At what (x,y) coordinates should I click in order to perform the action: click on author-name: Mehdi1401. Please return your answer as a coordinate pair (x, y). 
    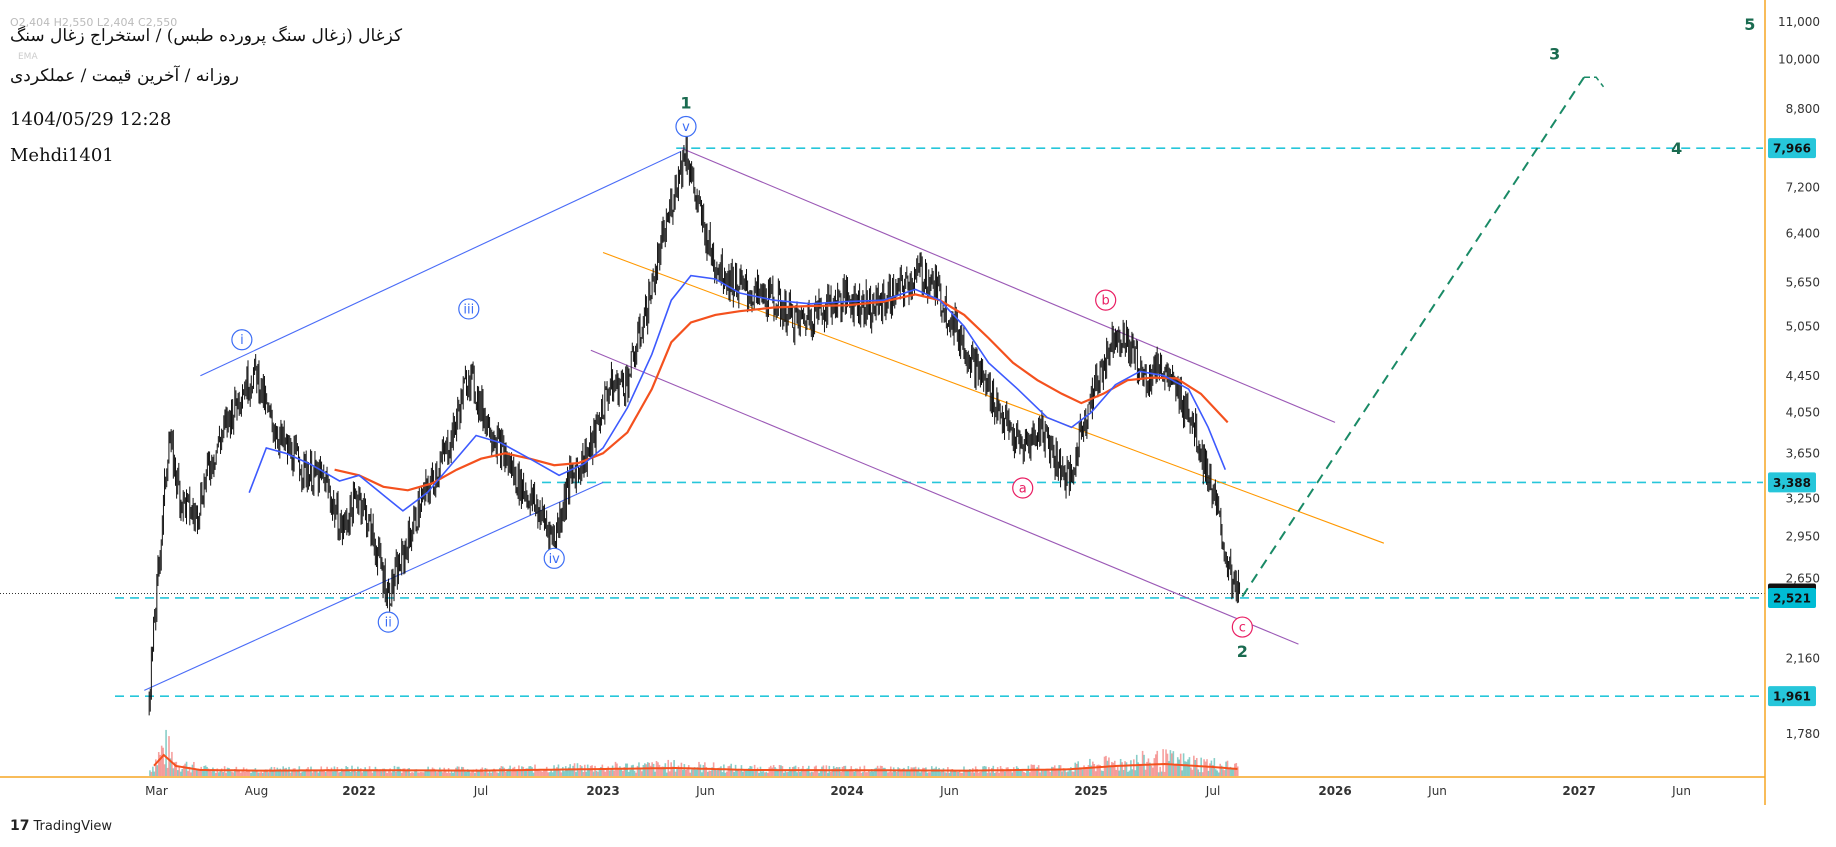
    Looking at the image, I should click on (62, 155).